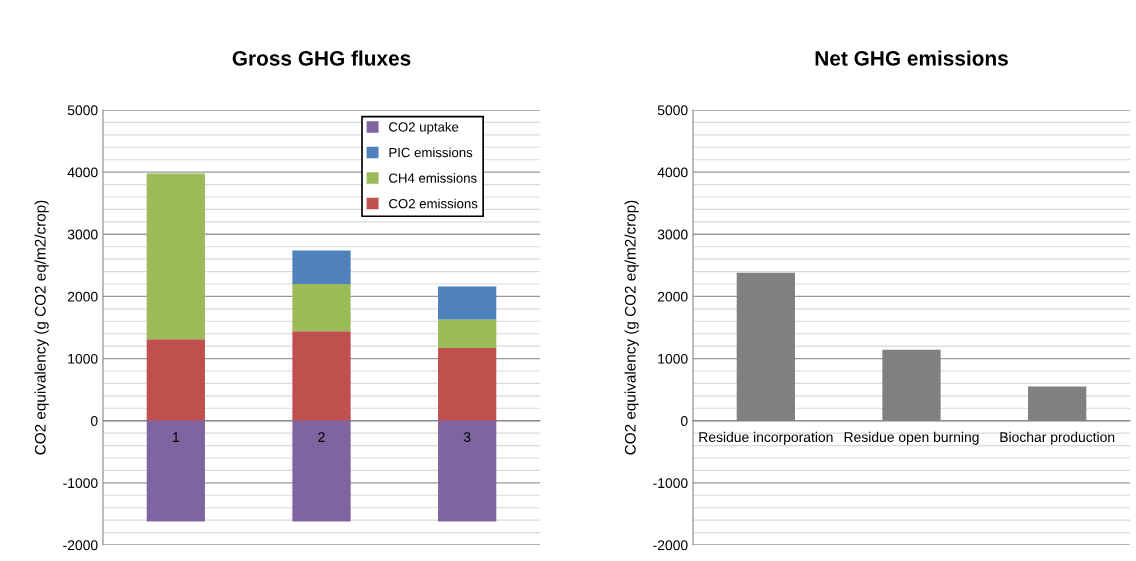  Describe the element at coordinates (467, 437) in the screenshot. I see `x-tick-label: 3` at that location.